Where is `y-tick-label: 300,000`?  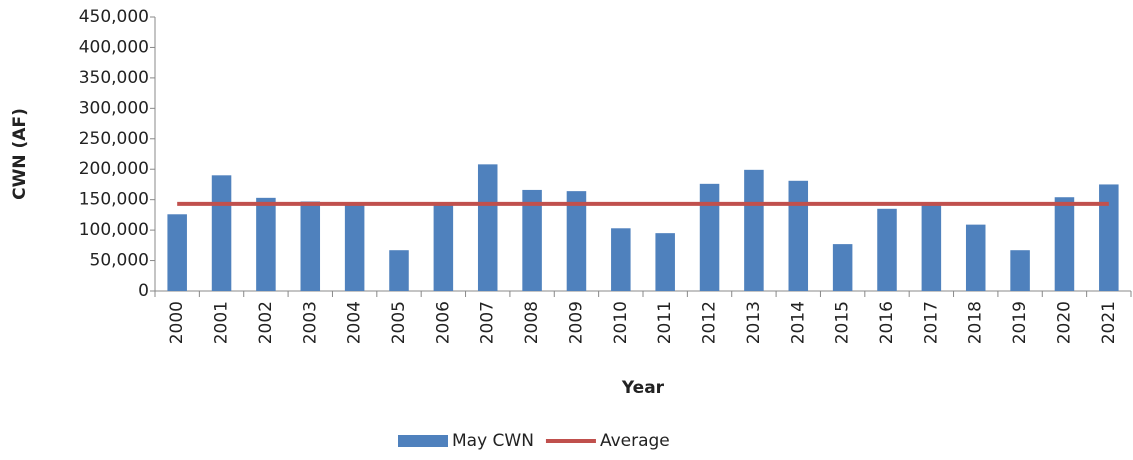 y-tick-label: 300,000 is located at coordinates (114, 108).